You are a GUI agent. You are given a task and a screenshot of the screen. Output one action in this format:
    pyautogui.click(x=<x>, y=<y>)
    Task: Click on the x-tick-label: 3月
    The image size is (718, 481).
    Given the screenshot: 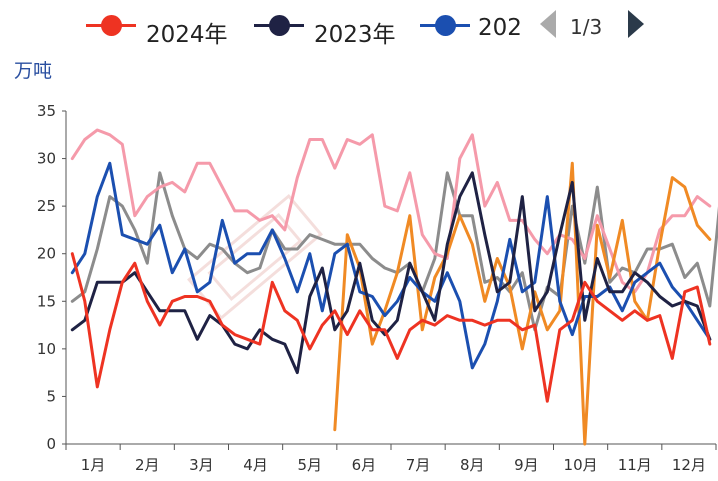 What is the action you would take?
    pyautogui.click(x=201, y=465)
    